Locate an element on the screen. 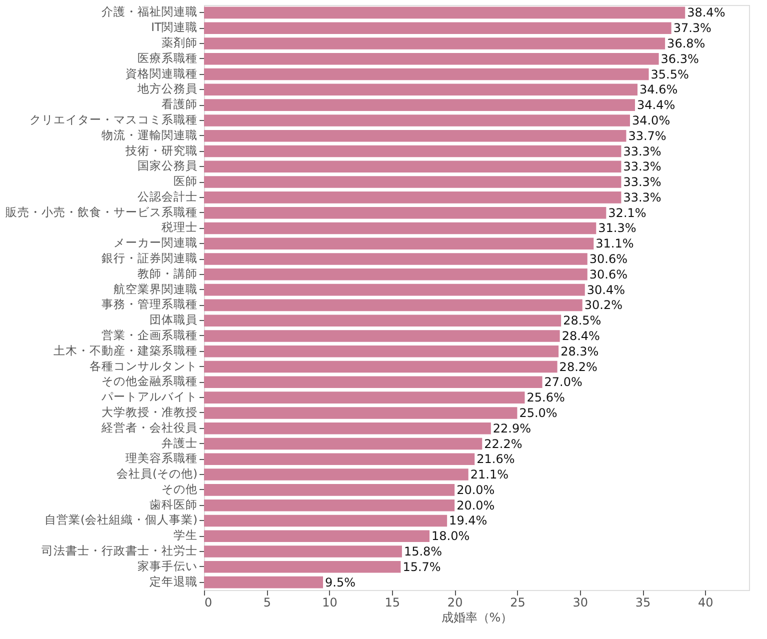 The height and width of the screenshot is (639, 767). y-tick-label: その他 is located at coordinates (180, 489).